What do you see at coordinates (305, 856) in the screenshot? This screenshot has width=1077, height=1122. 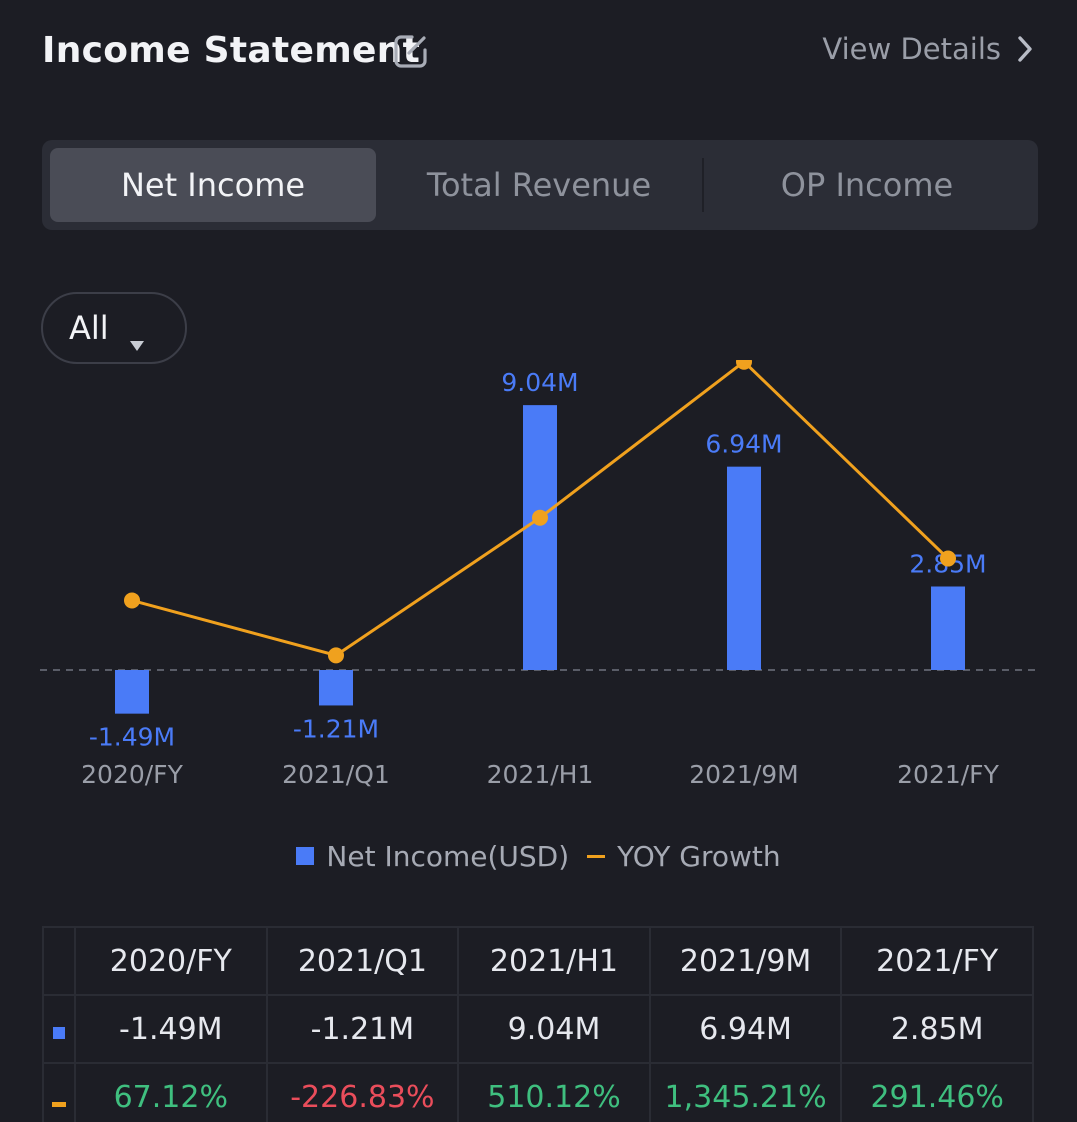 I see `legend-swatch-bar` at bounding box center [305, 856].